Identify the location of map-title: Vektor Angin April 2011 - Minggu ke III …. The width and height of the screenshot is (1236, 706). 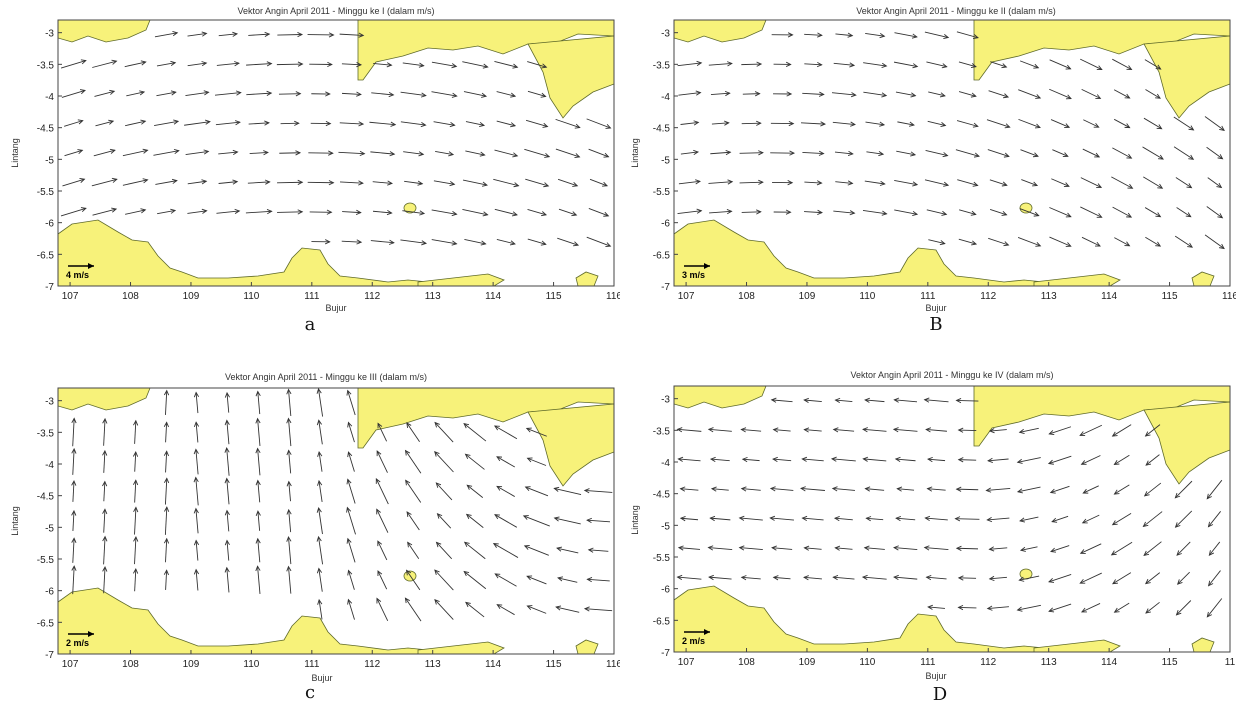
(326, 377).